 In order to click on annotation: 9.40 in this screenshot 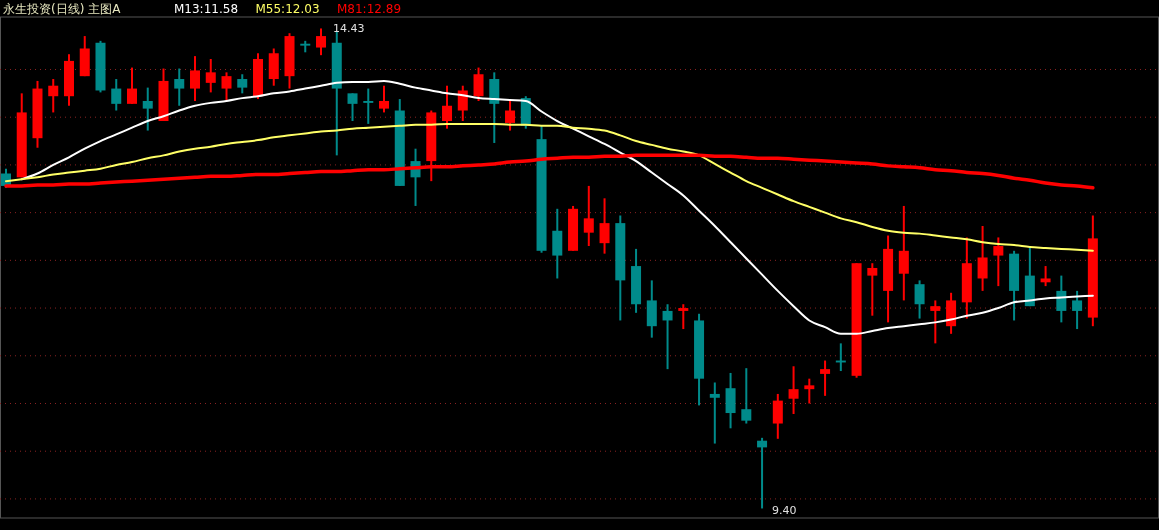, I will do `click(784, 511)`.